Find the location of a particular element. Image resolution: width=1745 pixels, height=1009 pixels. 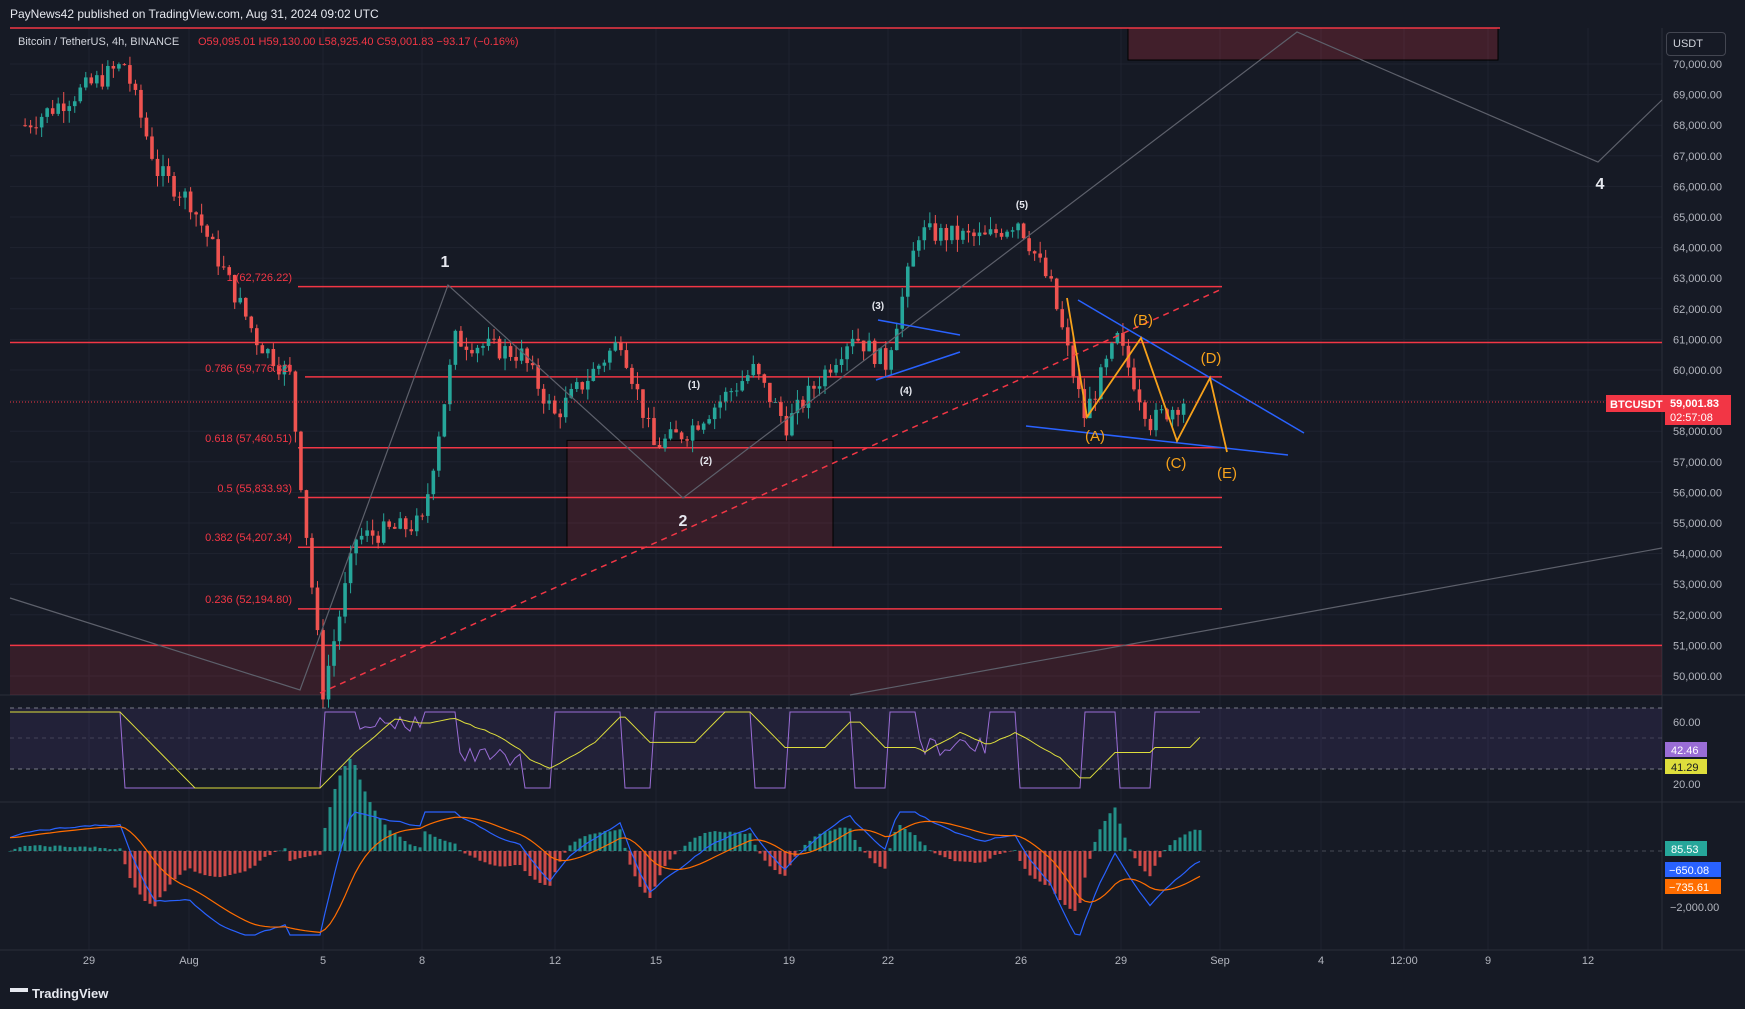

currency-button: USDT is located at coordinates (1696, 44).